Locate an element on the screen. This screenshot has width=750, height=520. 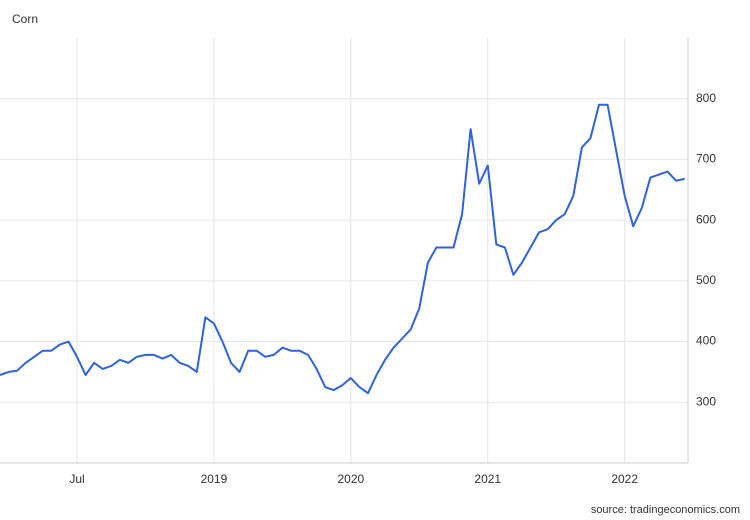
x-tick-label: 2019 is located at coordinates (214, 479).